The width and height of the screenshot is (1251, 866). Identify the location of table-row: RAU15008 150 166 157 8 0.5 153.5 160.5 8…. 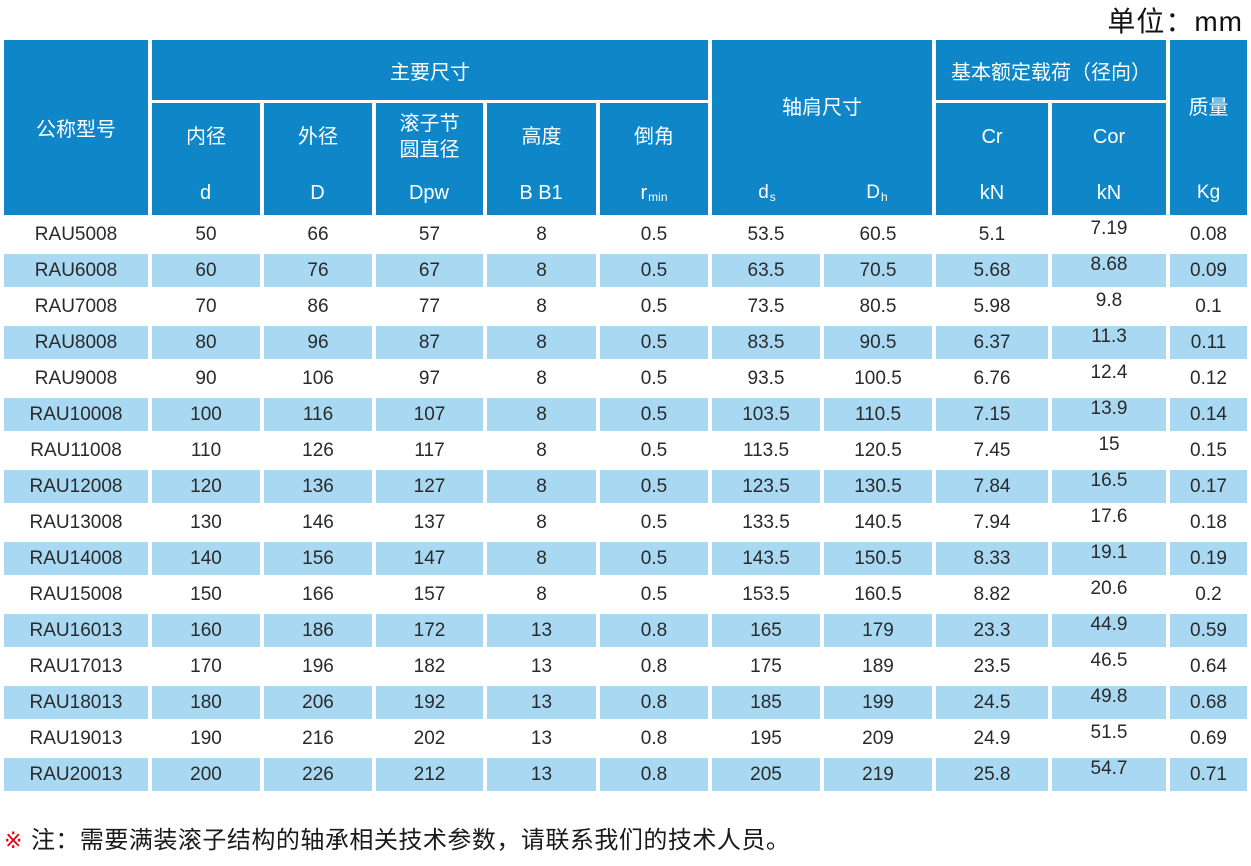
(626, 594).